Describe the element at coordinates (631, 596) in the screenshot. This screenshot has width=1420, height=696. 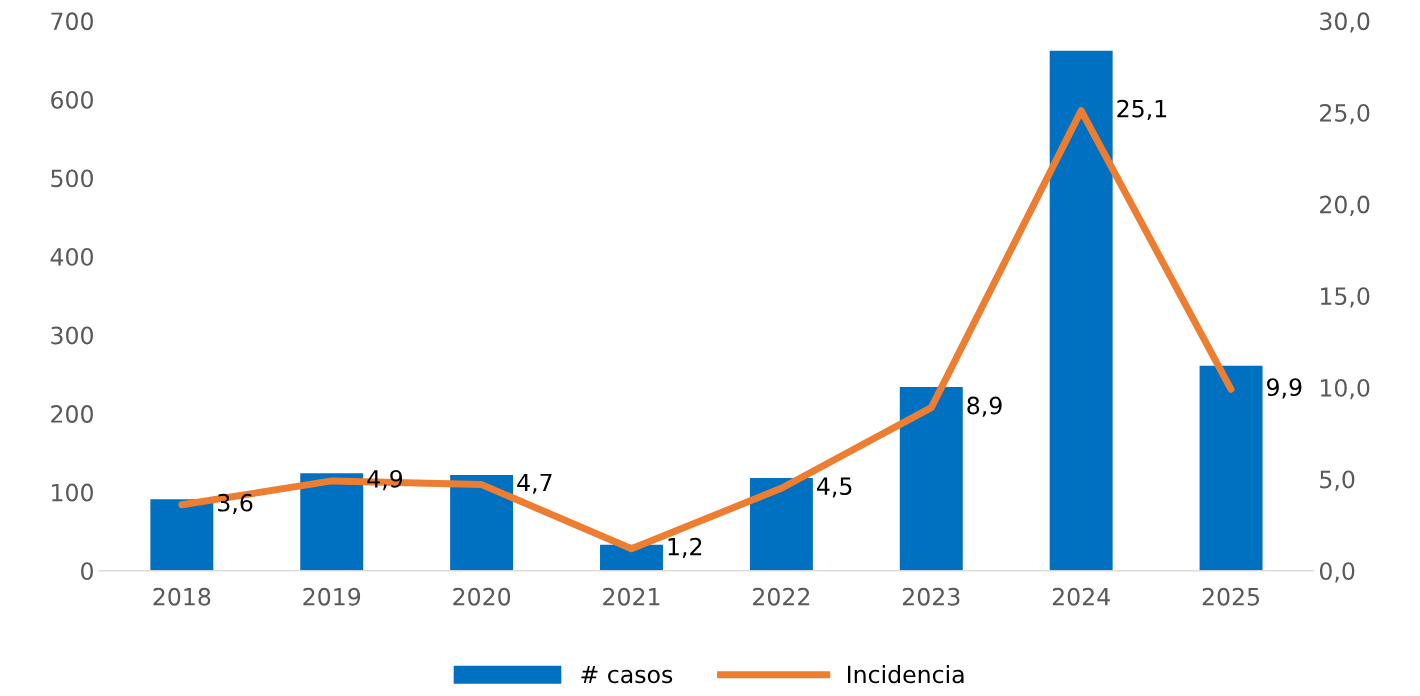
I see `x-tick-label: 2021` at that location.